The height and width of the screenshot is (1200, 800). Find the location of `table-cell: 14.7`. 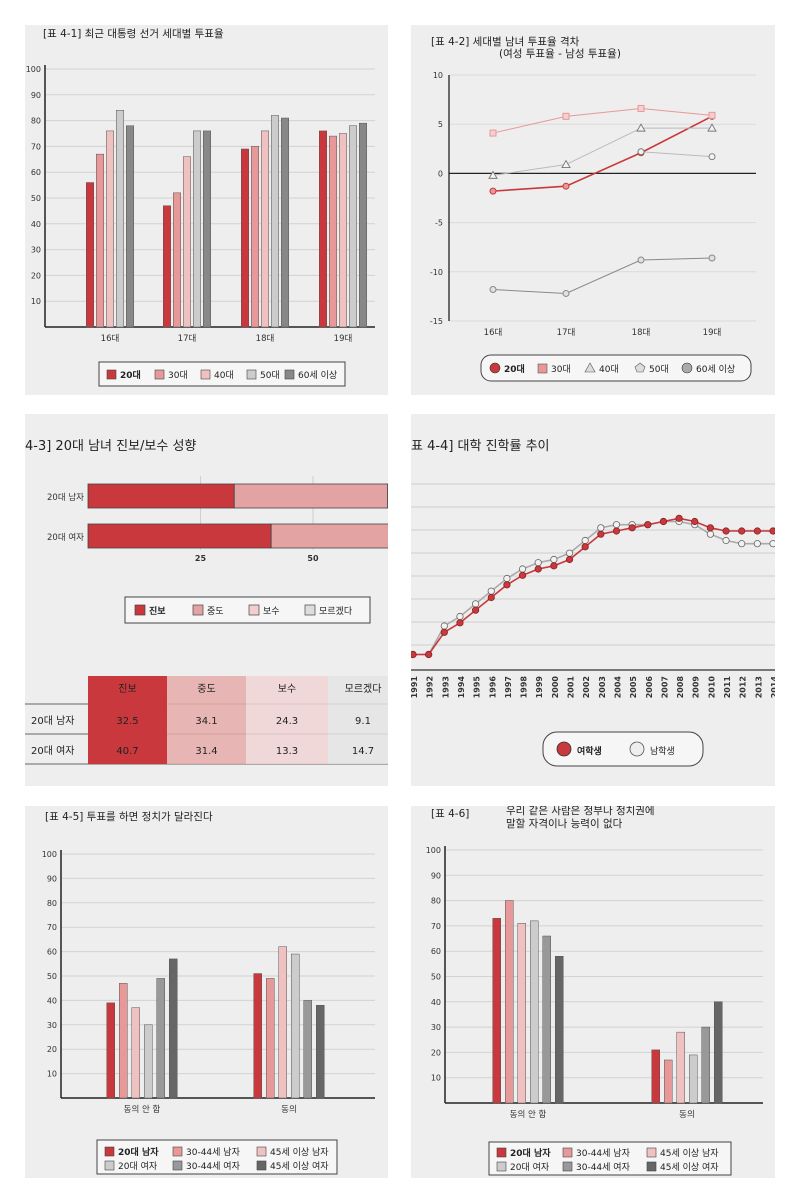

table-cell: 14.7 is located at coordinates (363, 751).